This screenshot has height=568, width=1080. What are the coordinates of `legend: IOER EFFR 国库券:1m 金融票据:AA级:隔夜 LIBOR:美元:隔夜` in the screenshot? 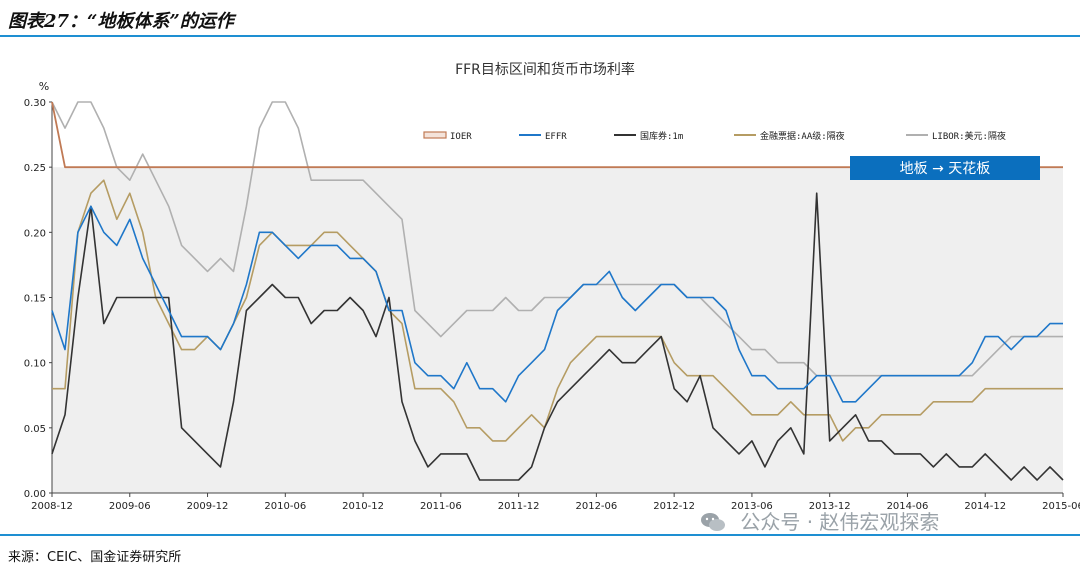 It's located at (714, 136).